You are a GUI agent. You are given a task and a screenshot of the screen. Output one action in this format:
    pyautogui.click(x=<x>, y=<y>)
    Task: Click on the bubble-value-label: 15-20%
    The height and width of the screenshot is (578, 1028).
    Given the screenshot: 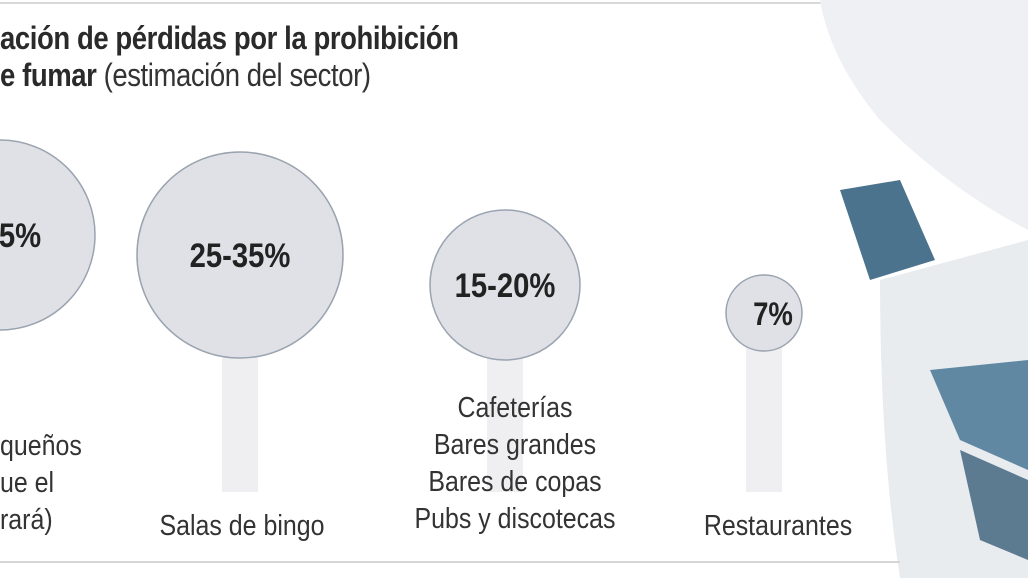 What is the action you would take?
    pyautogui.click(x=505, y=285)
    